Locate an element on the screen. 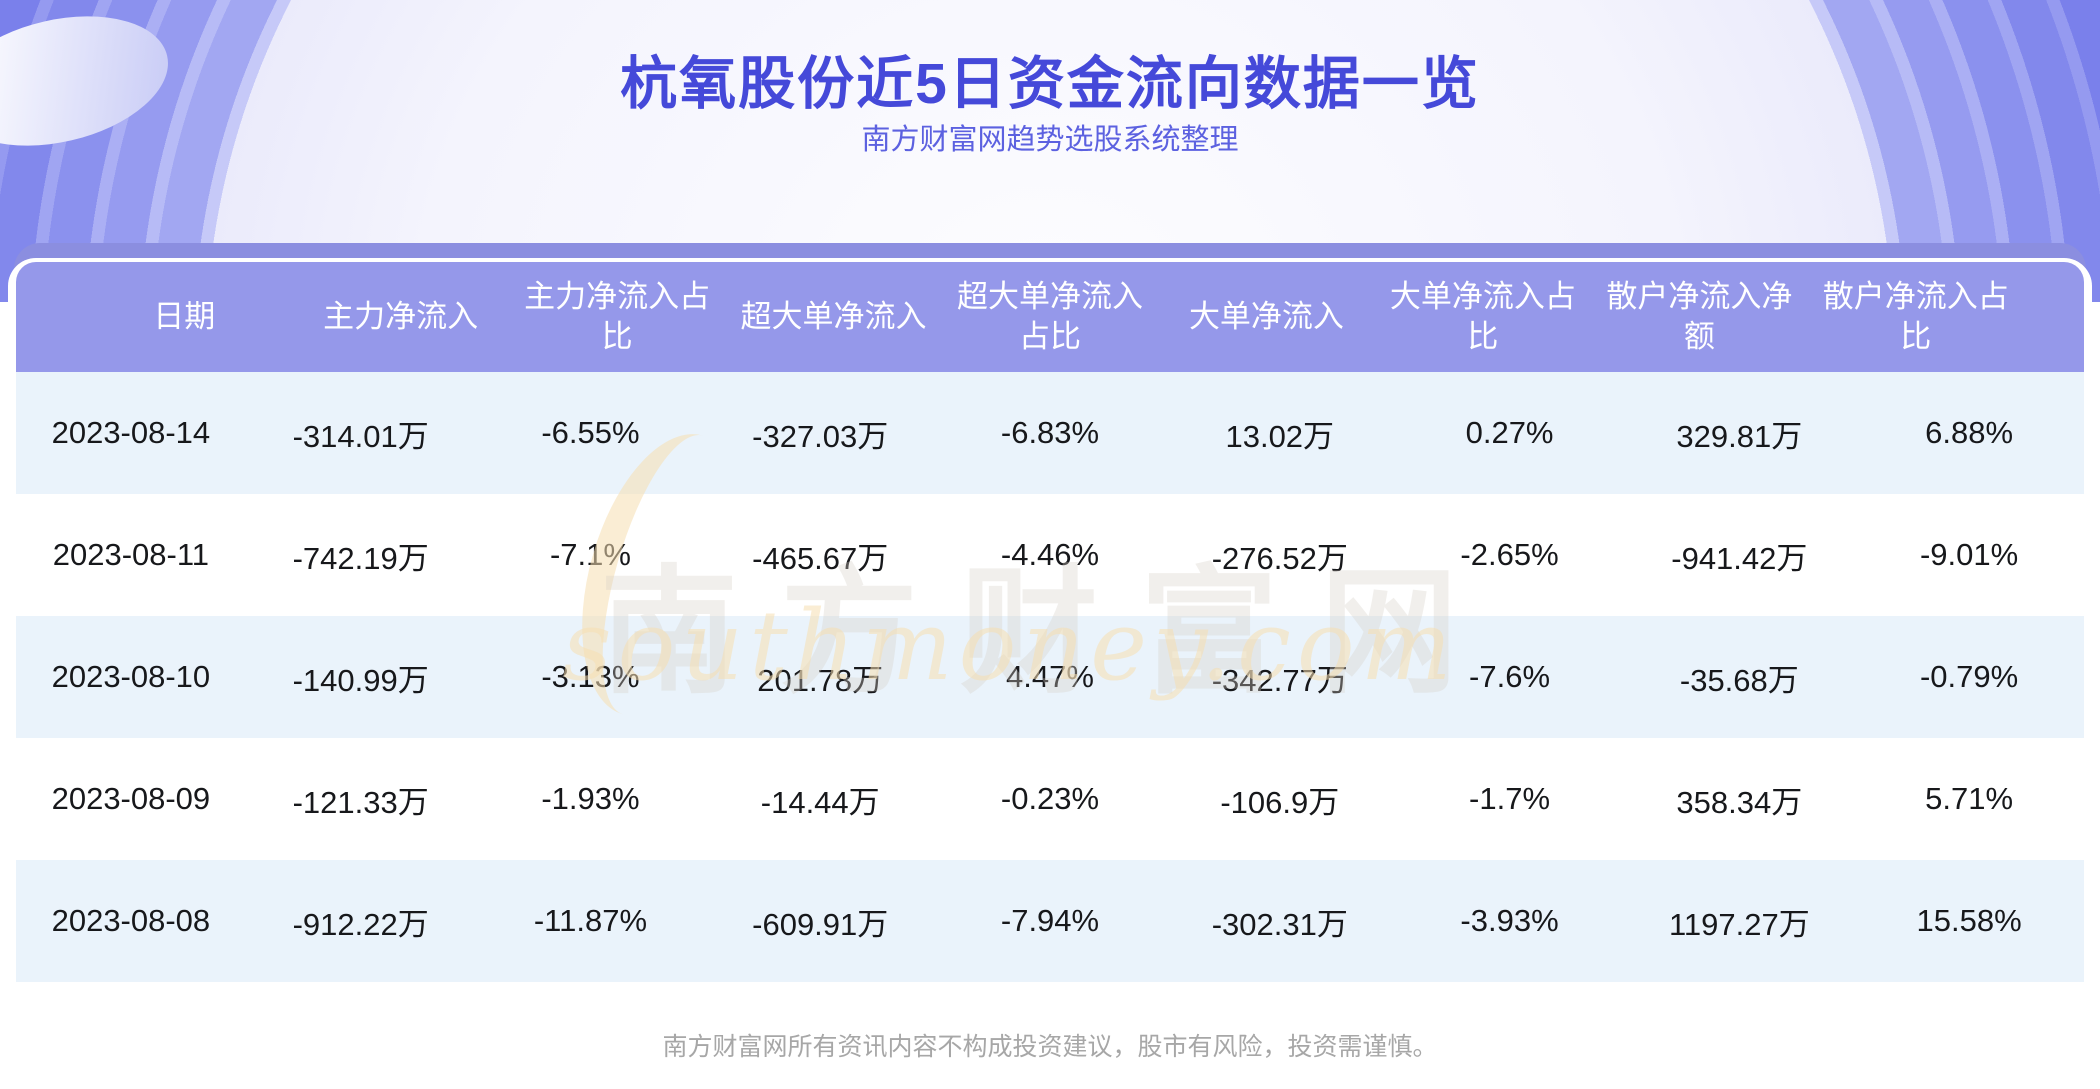 Image resolution: width=2100 pixels, height=1089 pixels. cell-value: -35.68万 is located at coordinates (1739, 680).